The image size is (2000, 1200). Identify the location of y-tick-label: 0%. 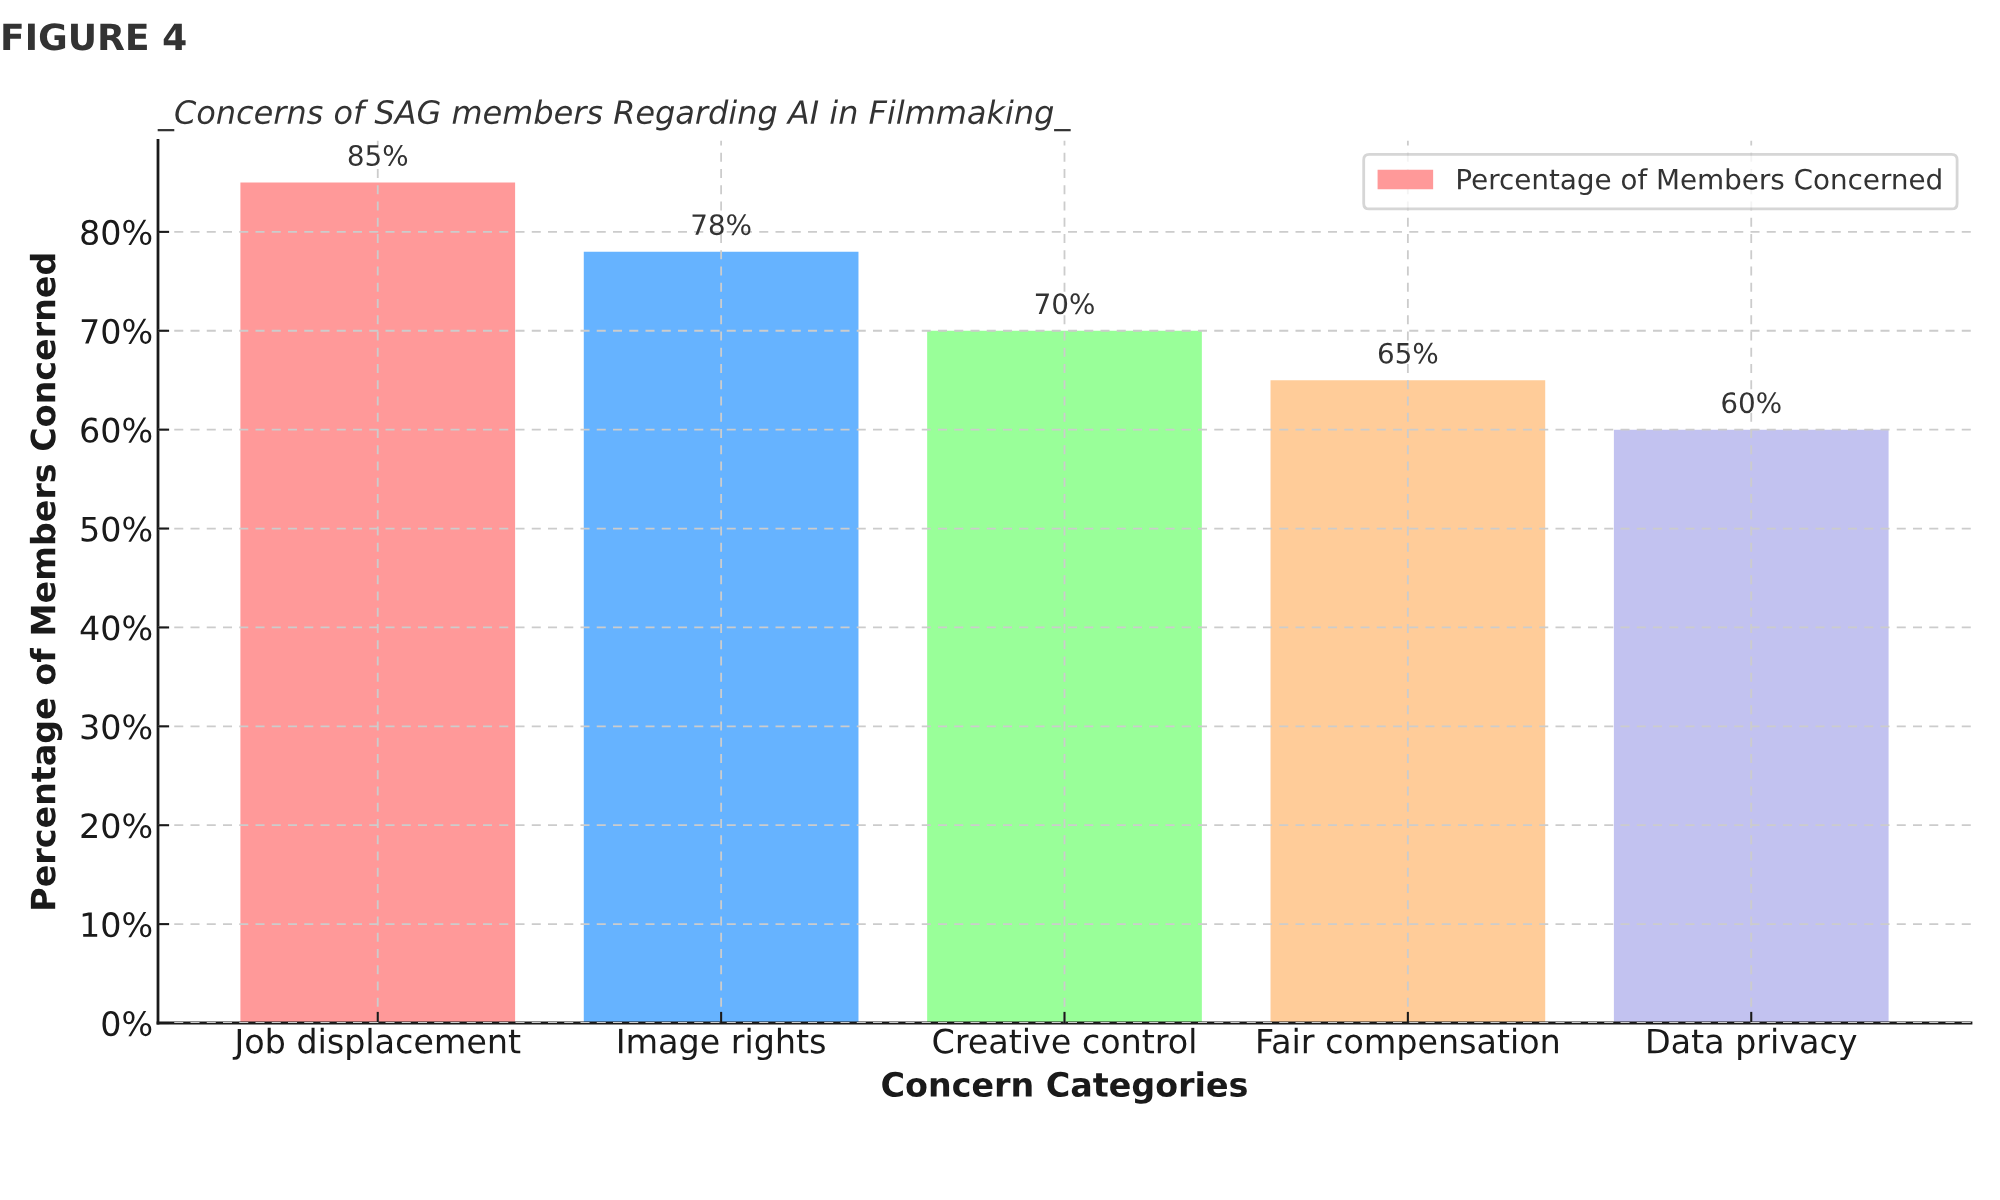
(127, 1023).